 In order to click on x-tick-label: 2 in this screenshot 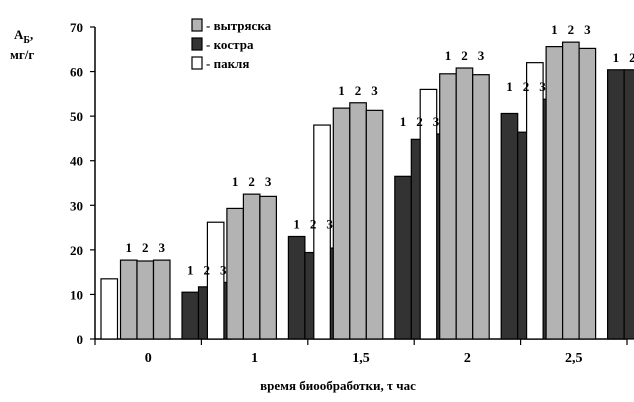, I will do `click(467, 358)`.